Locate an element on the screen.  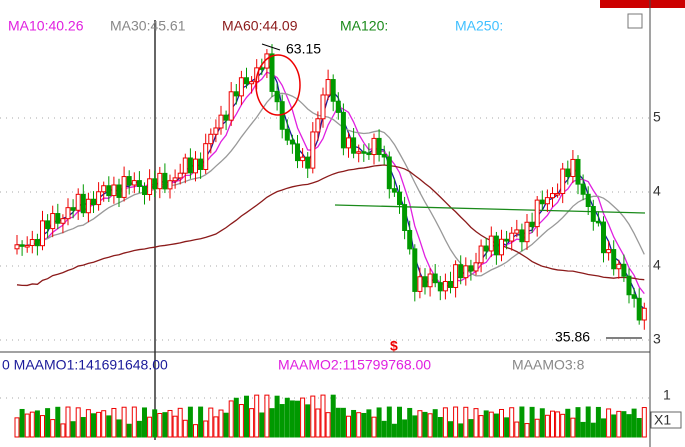
window-button is located at coordinates (635, 21).